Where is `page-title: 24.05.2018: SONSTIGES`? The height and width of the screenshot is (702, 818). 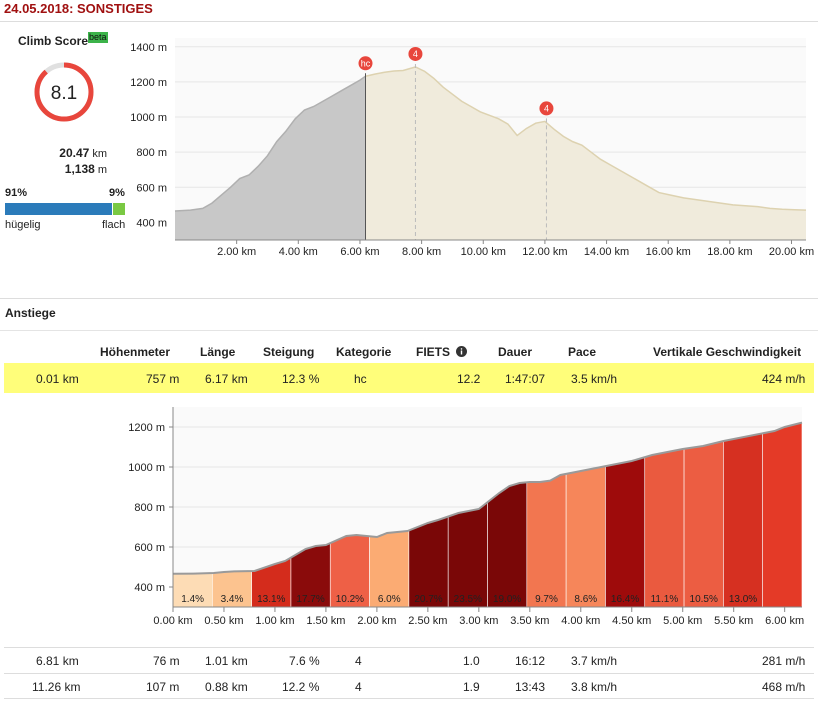
page-title: 24.05.2018: SONSTIGES is located at coordinates (78, 8).